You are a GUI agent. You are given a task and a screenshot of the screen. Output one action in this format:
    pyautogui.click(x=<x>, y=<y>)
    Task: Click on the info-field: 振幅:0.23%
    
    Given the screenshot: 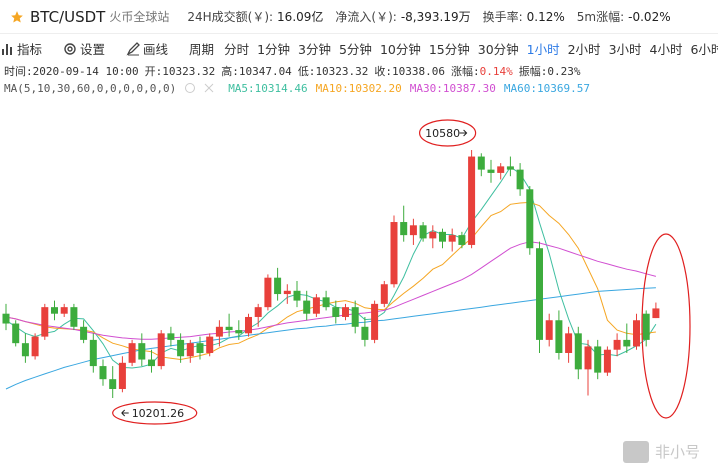 What is the action you would take?
    pyautogui.click(x=550, y=71)
    